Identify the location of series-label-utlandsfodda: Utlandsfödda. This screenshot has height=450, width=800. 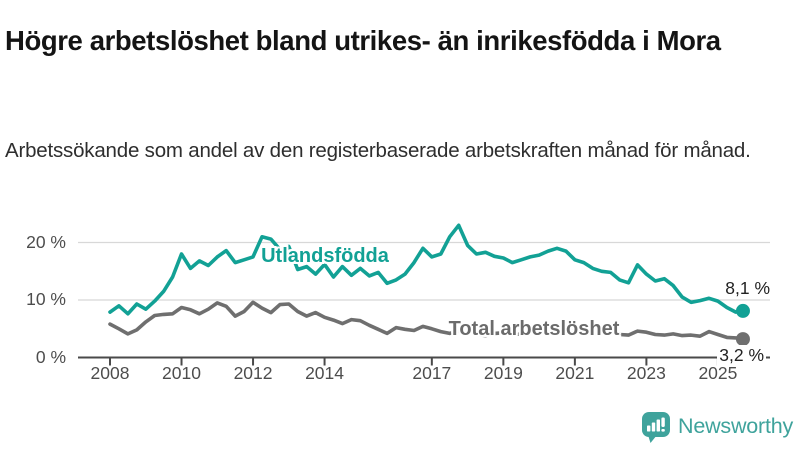
(325, 256).